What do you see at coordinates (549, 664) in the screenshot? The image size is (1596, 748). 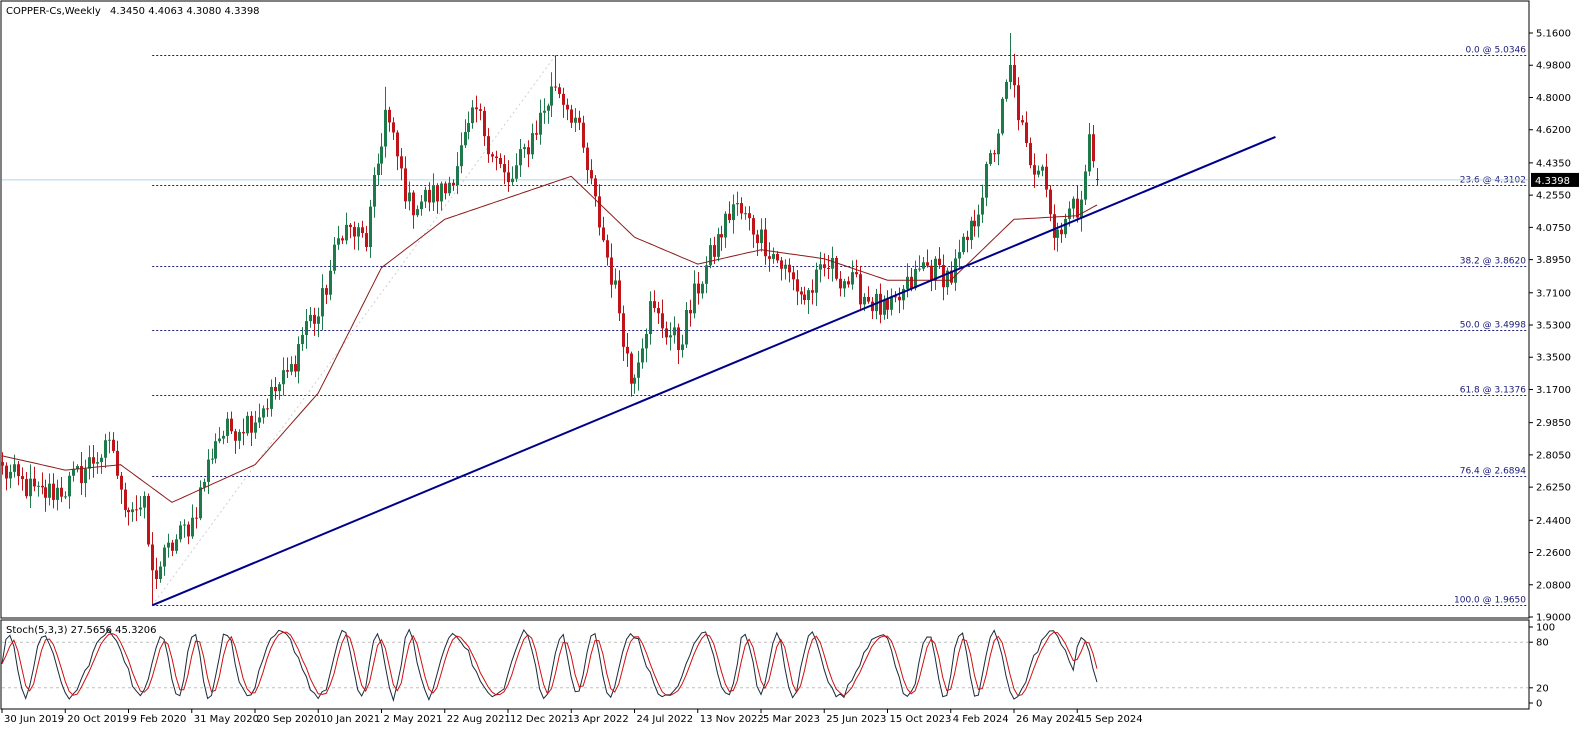 I see `stoch-signal-line` at bounding box center [549, 664].